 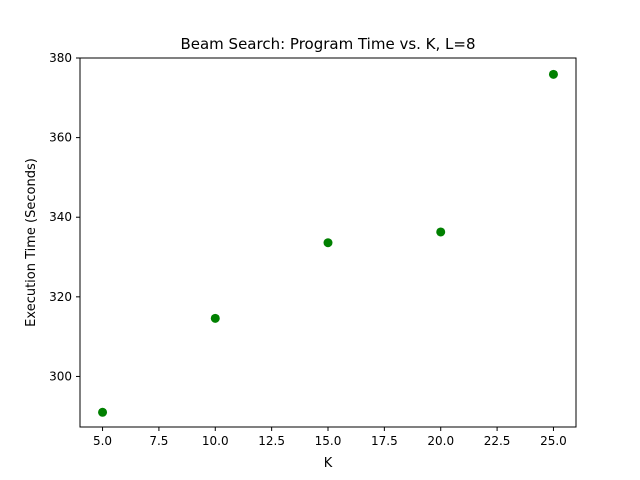 What do you see at coordinates (215, 441) in the screenshot?
I see `x-tick-label: 10.0` at bounding box center [215, 441].